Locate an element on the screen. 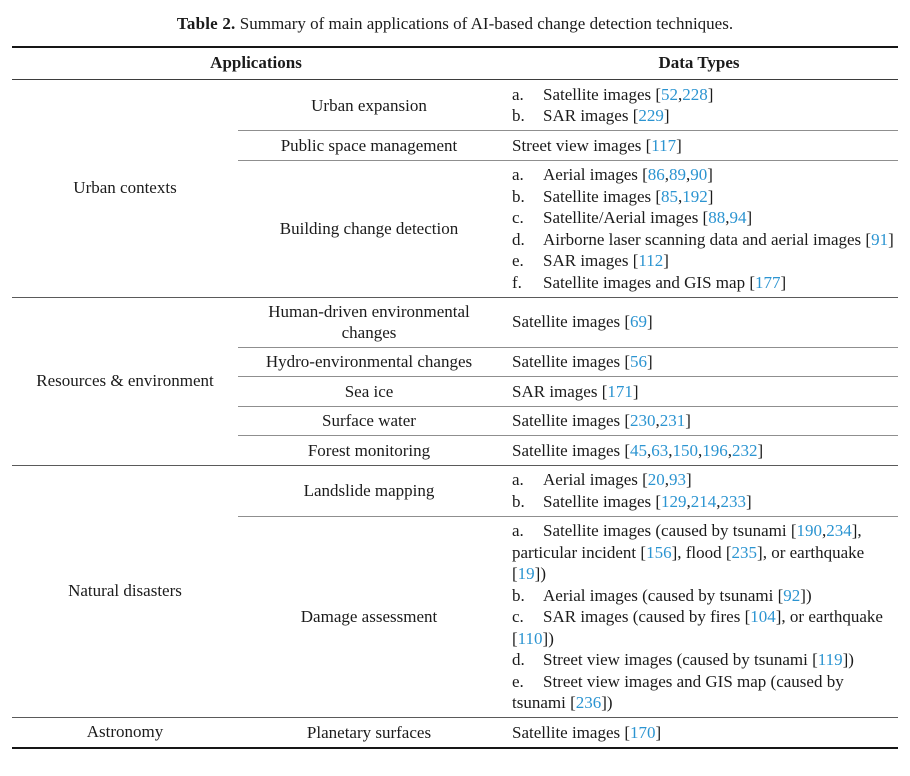  citation-link: 112 is located at coordinates (651, 260).